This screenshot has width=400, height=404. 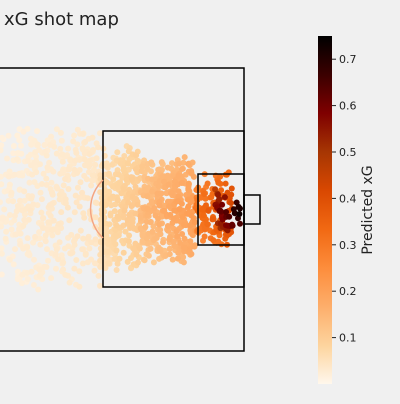 I want to click on colorbar-tick-label: 0.7, so click(x=348, y=59).